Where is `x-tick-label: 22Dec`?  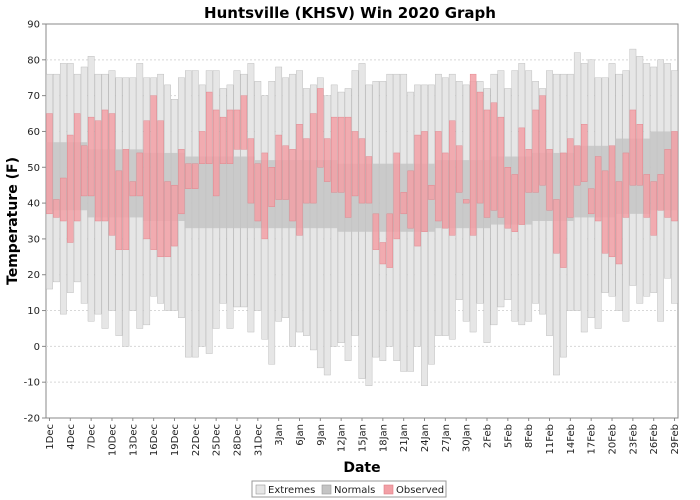 x-tick-label: 22Dec is located at coordinates (196, 440).